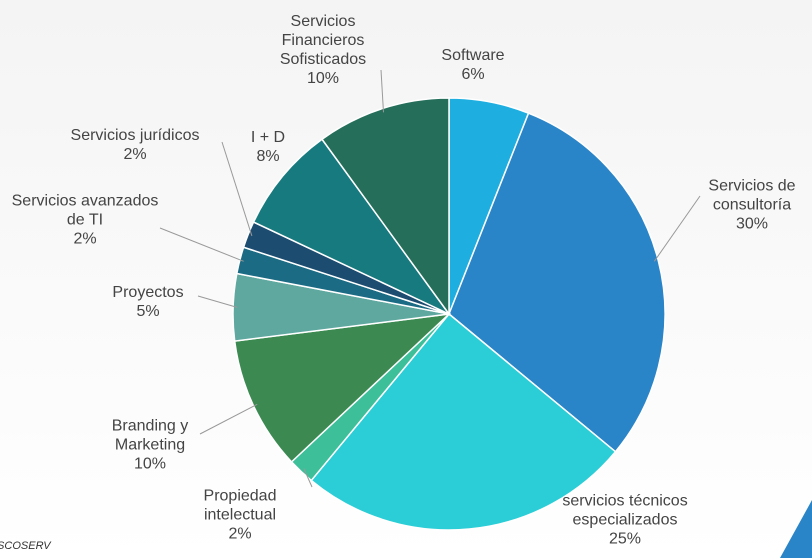  Describe the element at coordinates (148, 302) in the screenshot. I see `data-label: Proyectos 5%` at that location.